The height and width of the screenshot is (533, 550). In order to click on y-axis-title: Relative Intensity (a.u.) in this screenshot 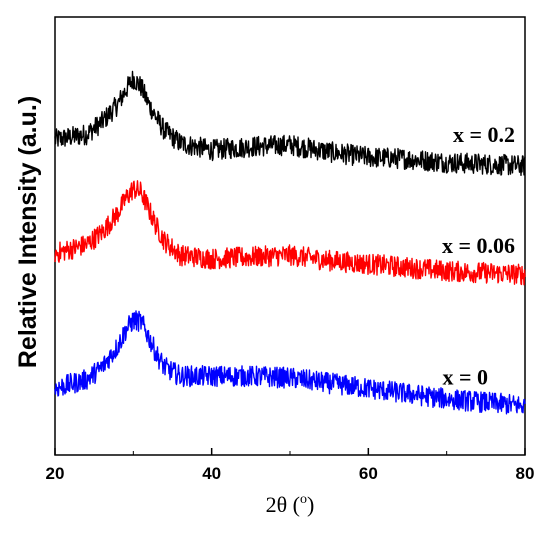, I will do `click(28, 232)`.